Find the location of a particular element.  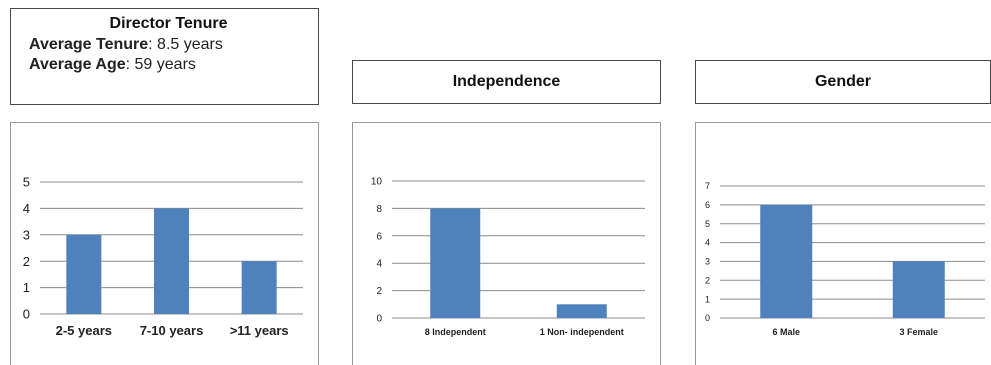

gender-y-tick-label: 6 is located at coordinates (707, 205).